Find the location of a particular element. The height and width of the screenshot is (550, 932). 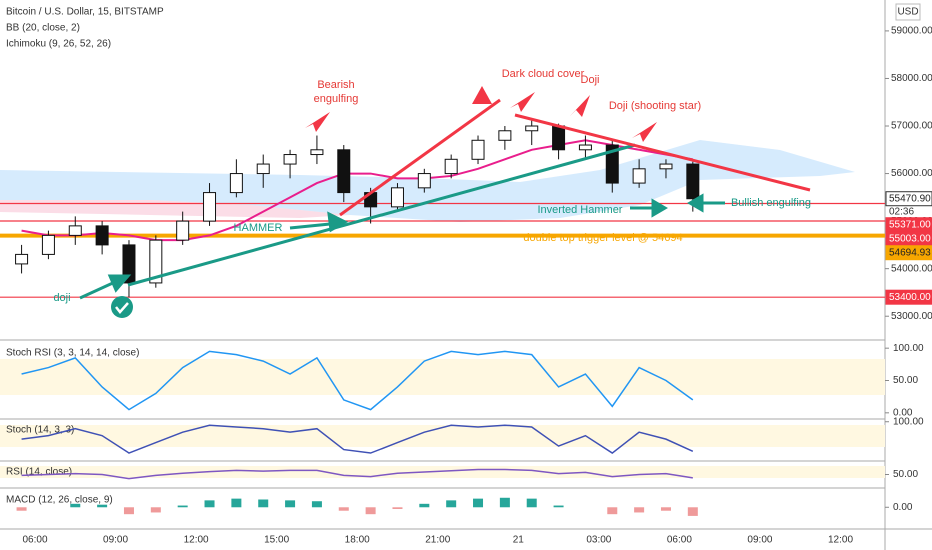

annotation: Inverted Hammer is located at coordinates (580, 210).